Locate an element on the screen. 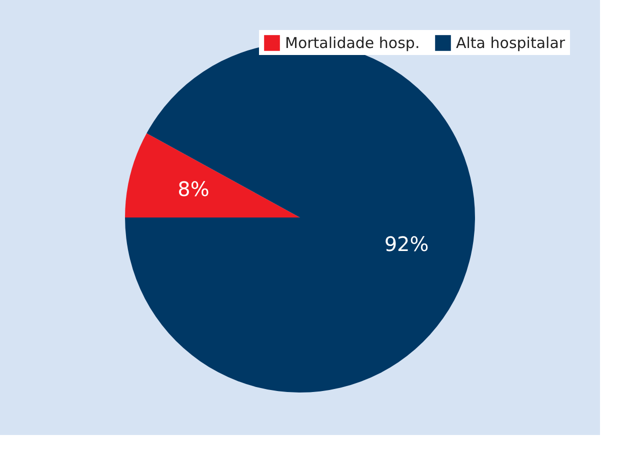 The width and height of the screenshot is (624, 459). data-label: 92% is located at coordinates (406, 244).